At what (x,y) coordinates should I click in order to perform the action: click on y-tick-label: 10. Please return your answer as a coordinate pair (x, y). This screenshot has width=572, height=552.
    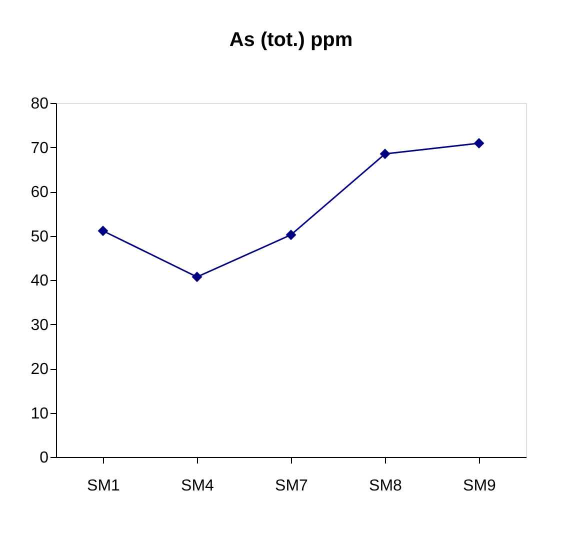
    Looking at the image, I should click on (39, 413).